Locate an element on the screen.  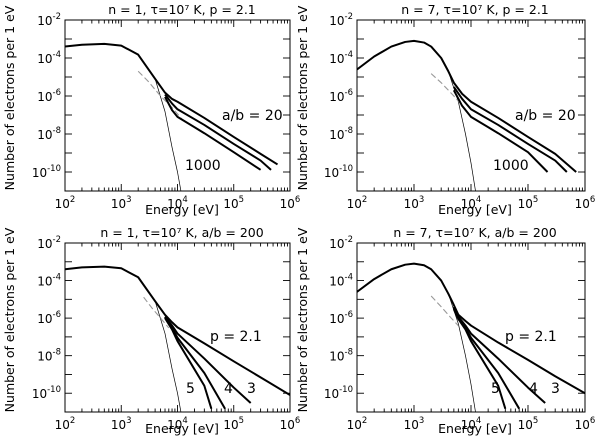
panel-title: n = 1, τ=10⁷ K, a/b = 200 is located at coordinates (181, 232).